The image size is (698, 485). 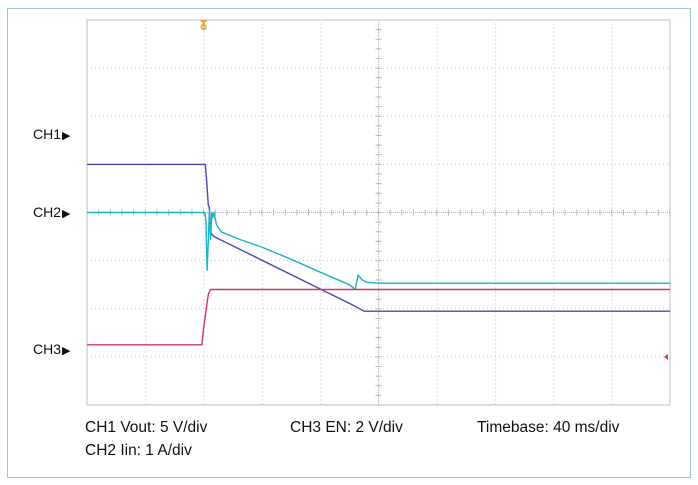 What do you see at coordinates (378, 317) in the screenshot?
I see `trace-ch3` at bounding box center [378, 317].